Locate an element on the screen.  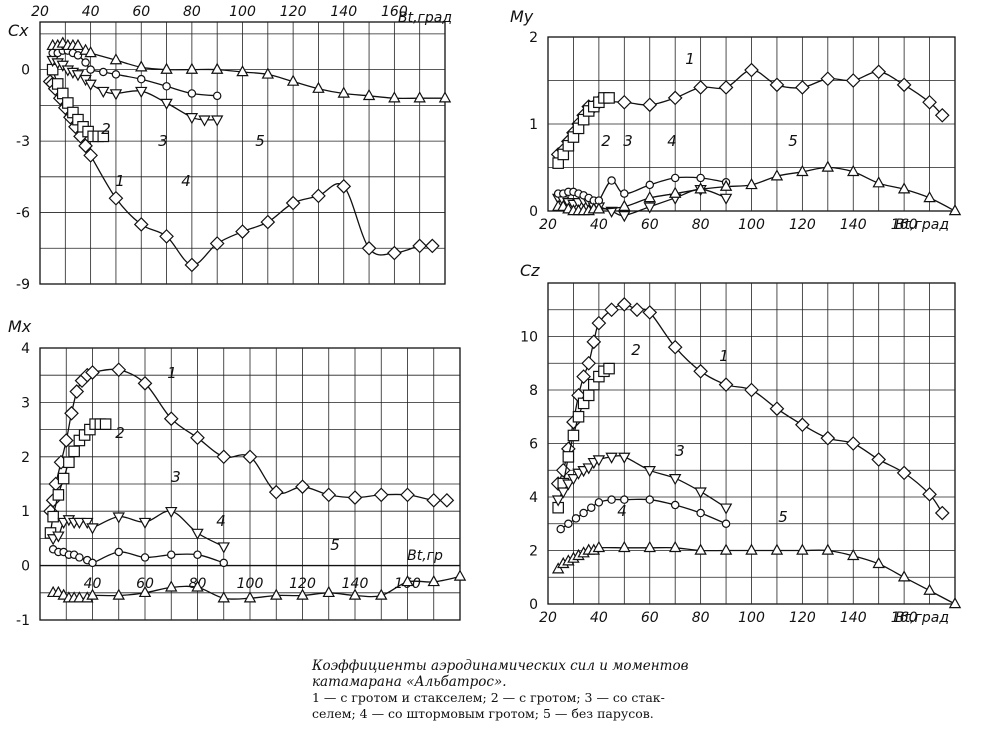
y-axis-label: Mx is located at coordinates (20, 326).